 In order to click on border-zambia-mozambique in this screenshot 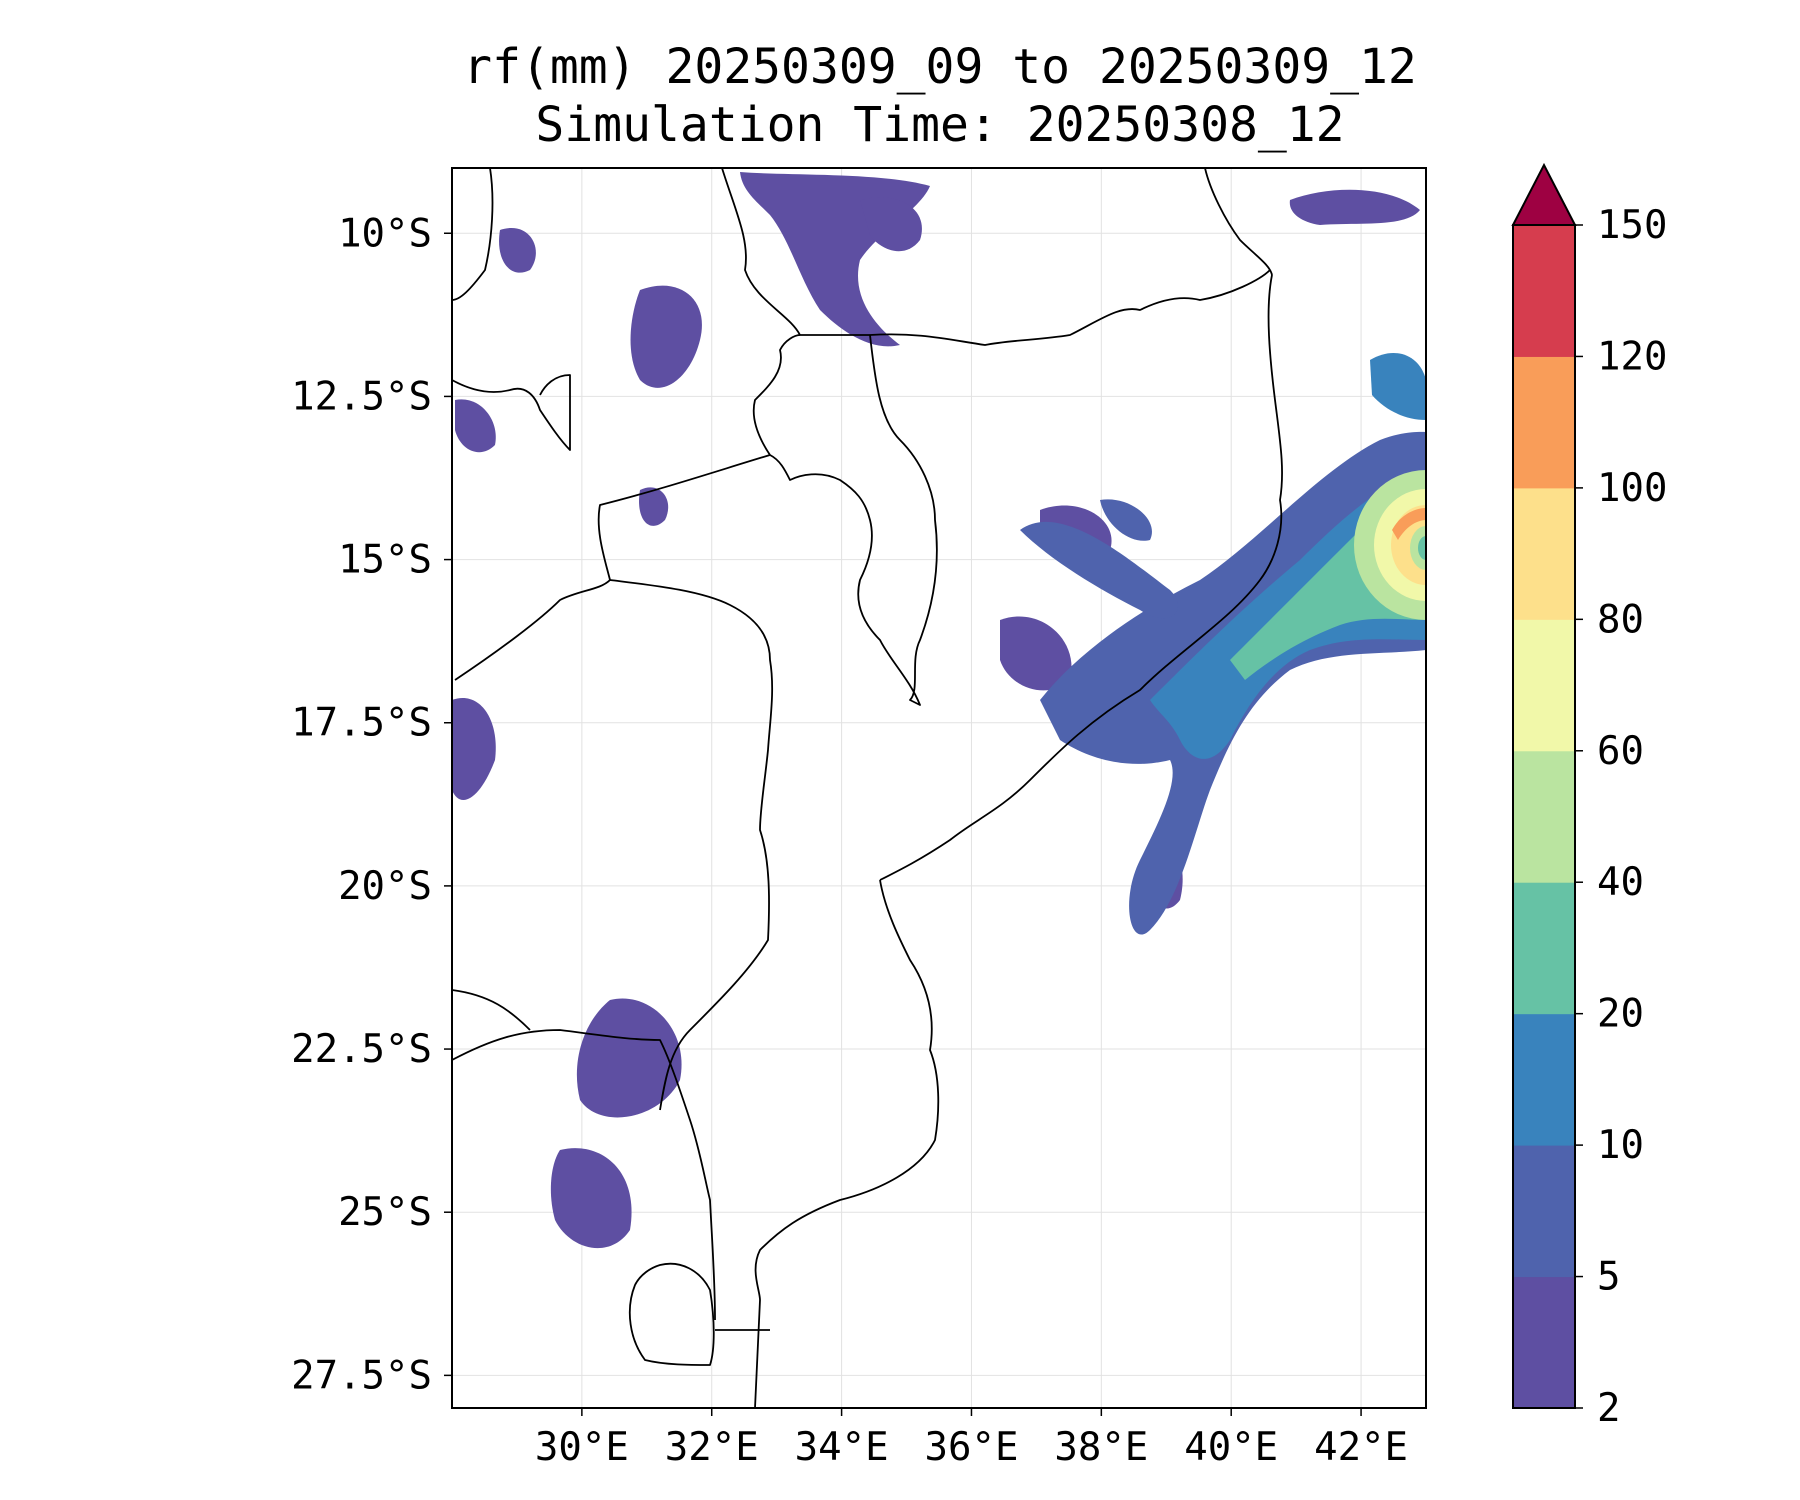, I will do `click(684, 517)`.